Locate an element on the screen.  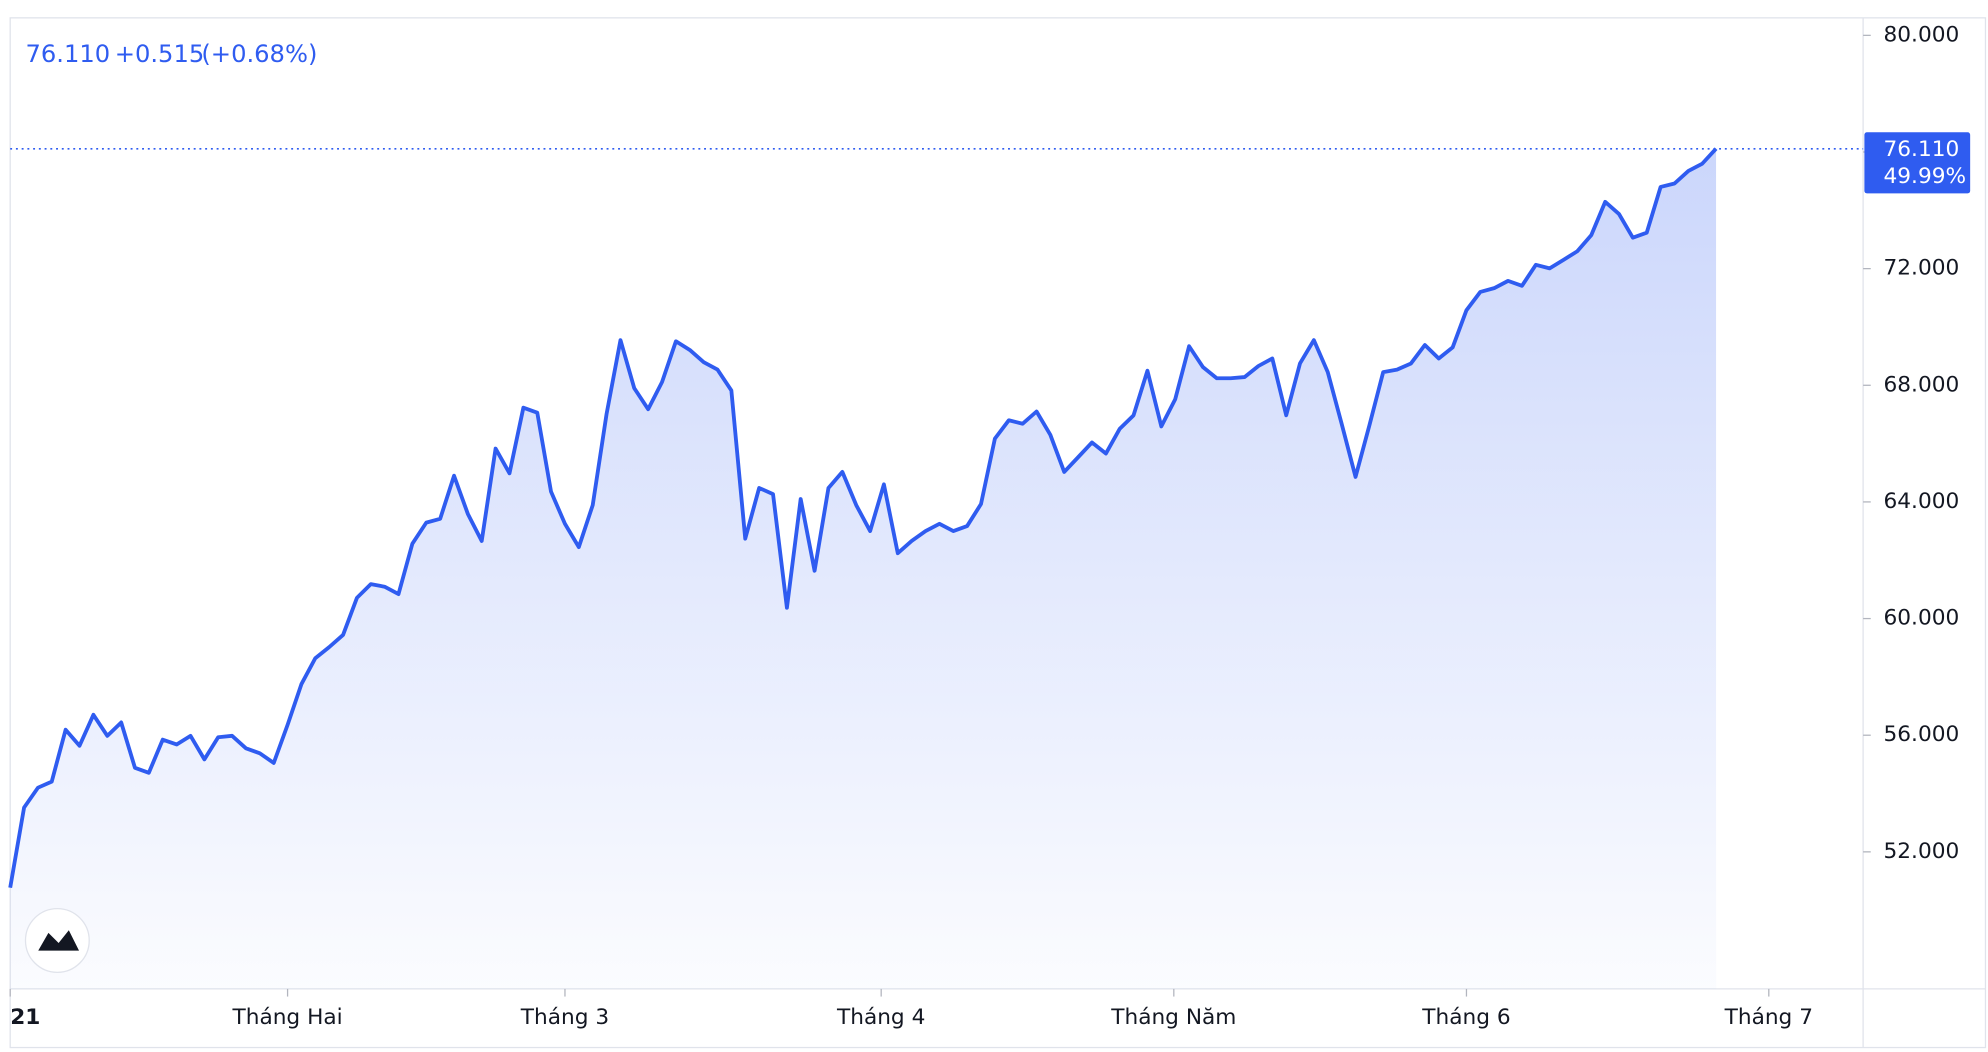
y-tick-label: 80.000 is located at coordinates (1922, 34).